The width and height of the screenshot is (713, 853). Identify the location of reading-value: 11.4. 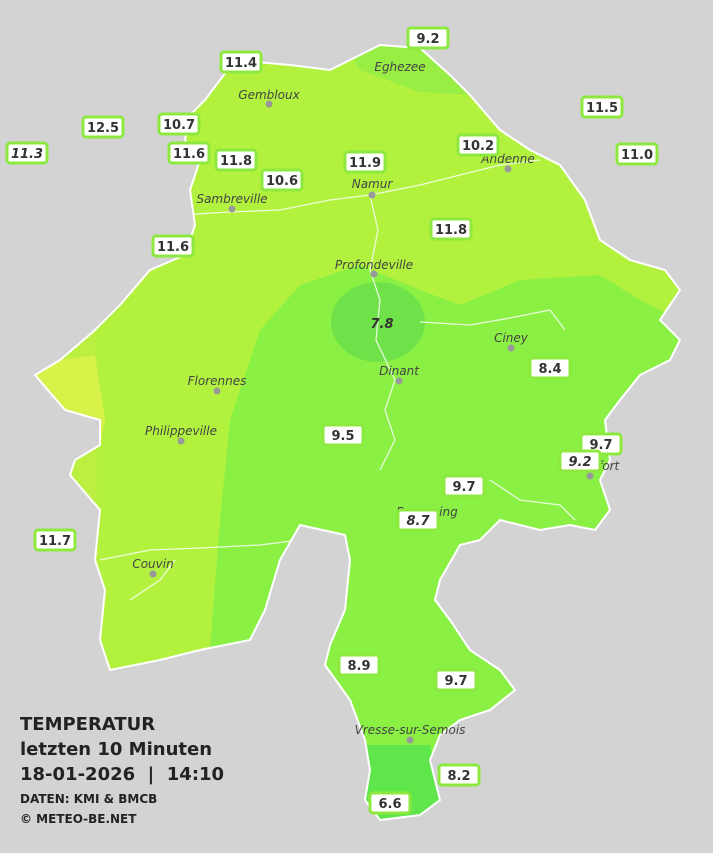
(241, 63).